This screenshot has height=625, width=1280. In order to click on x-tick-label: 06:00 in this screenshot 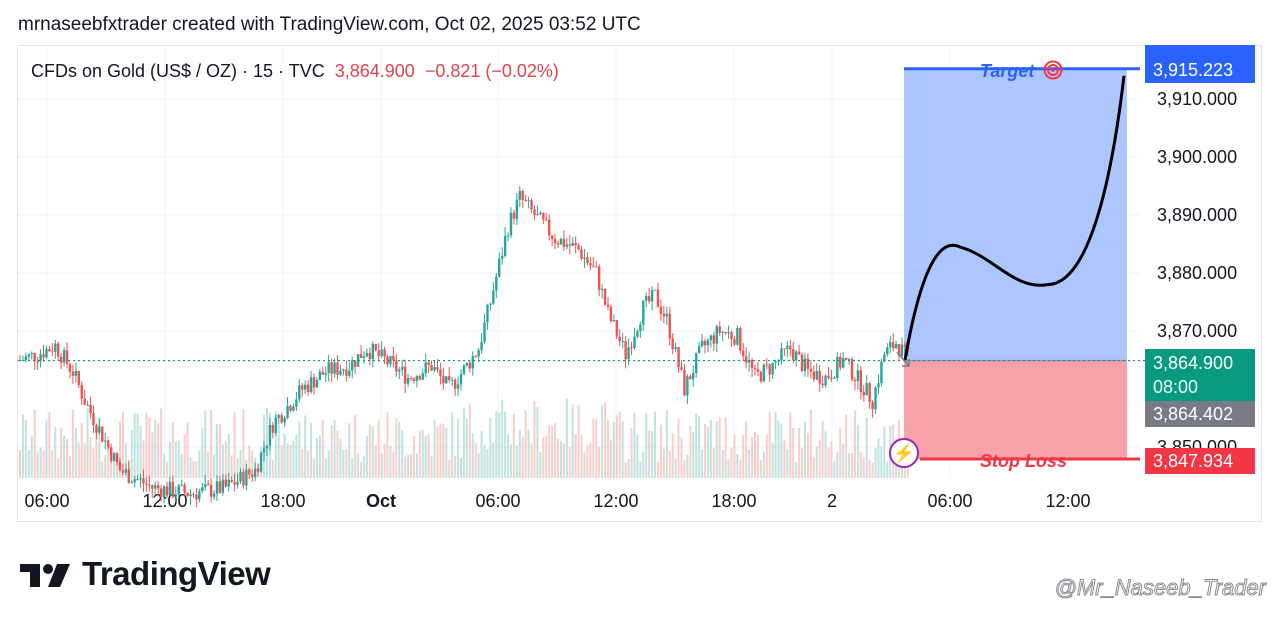, I will do `click(497, 501)`.